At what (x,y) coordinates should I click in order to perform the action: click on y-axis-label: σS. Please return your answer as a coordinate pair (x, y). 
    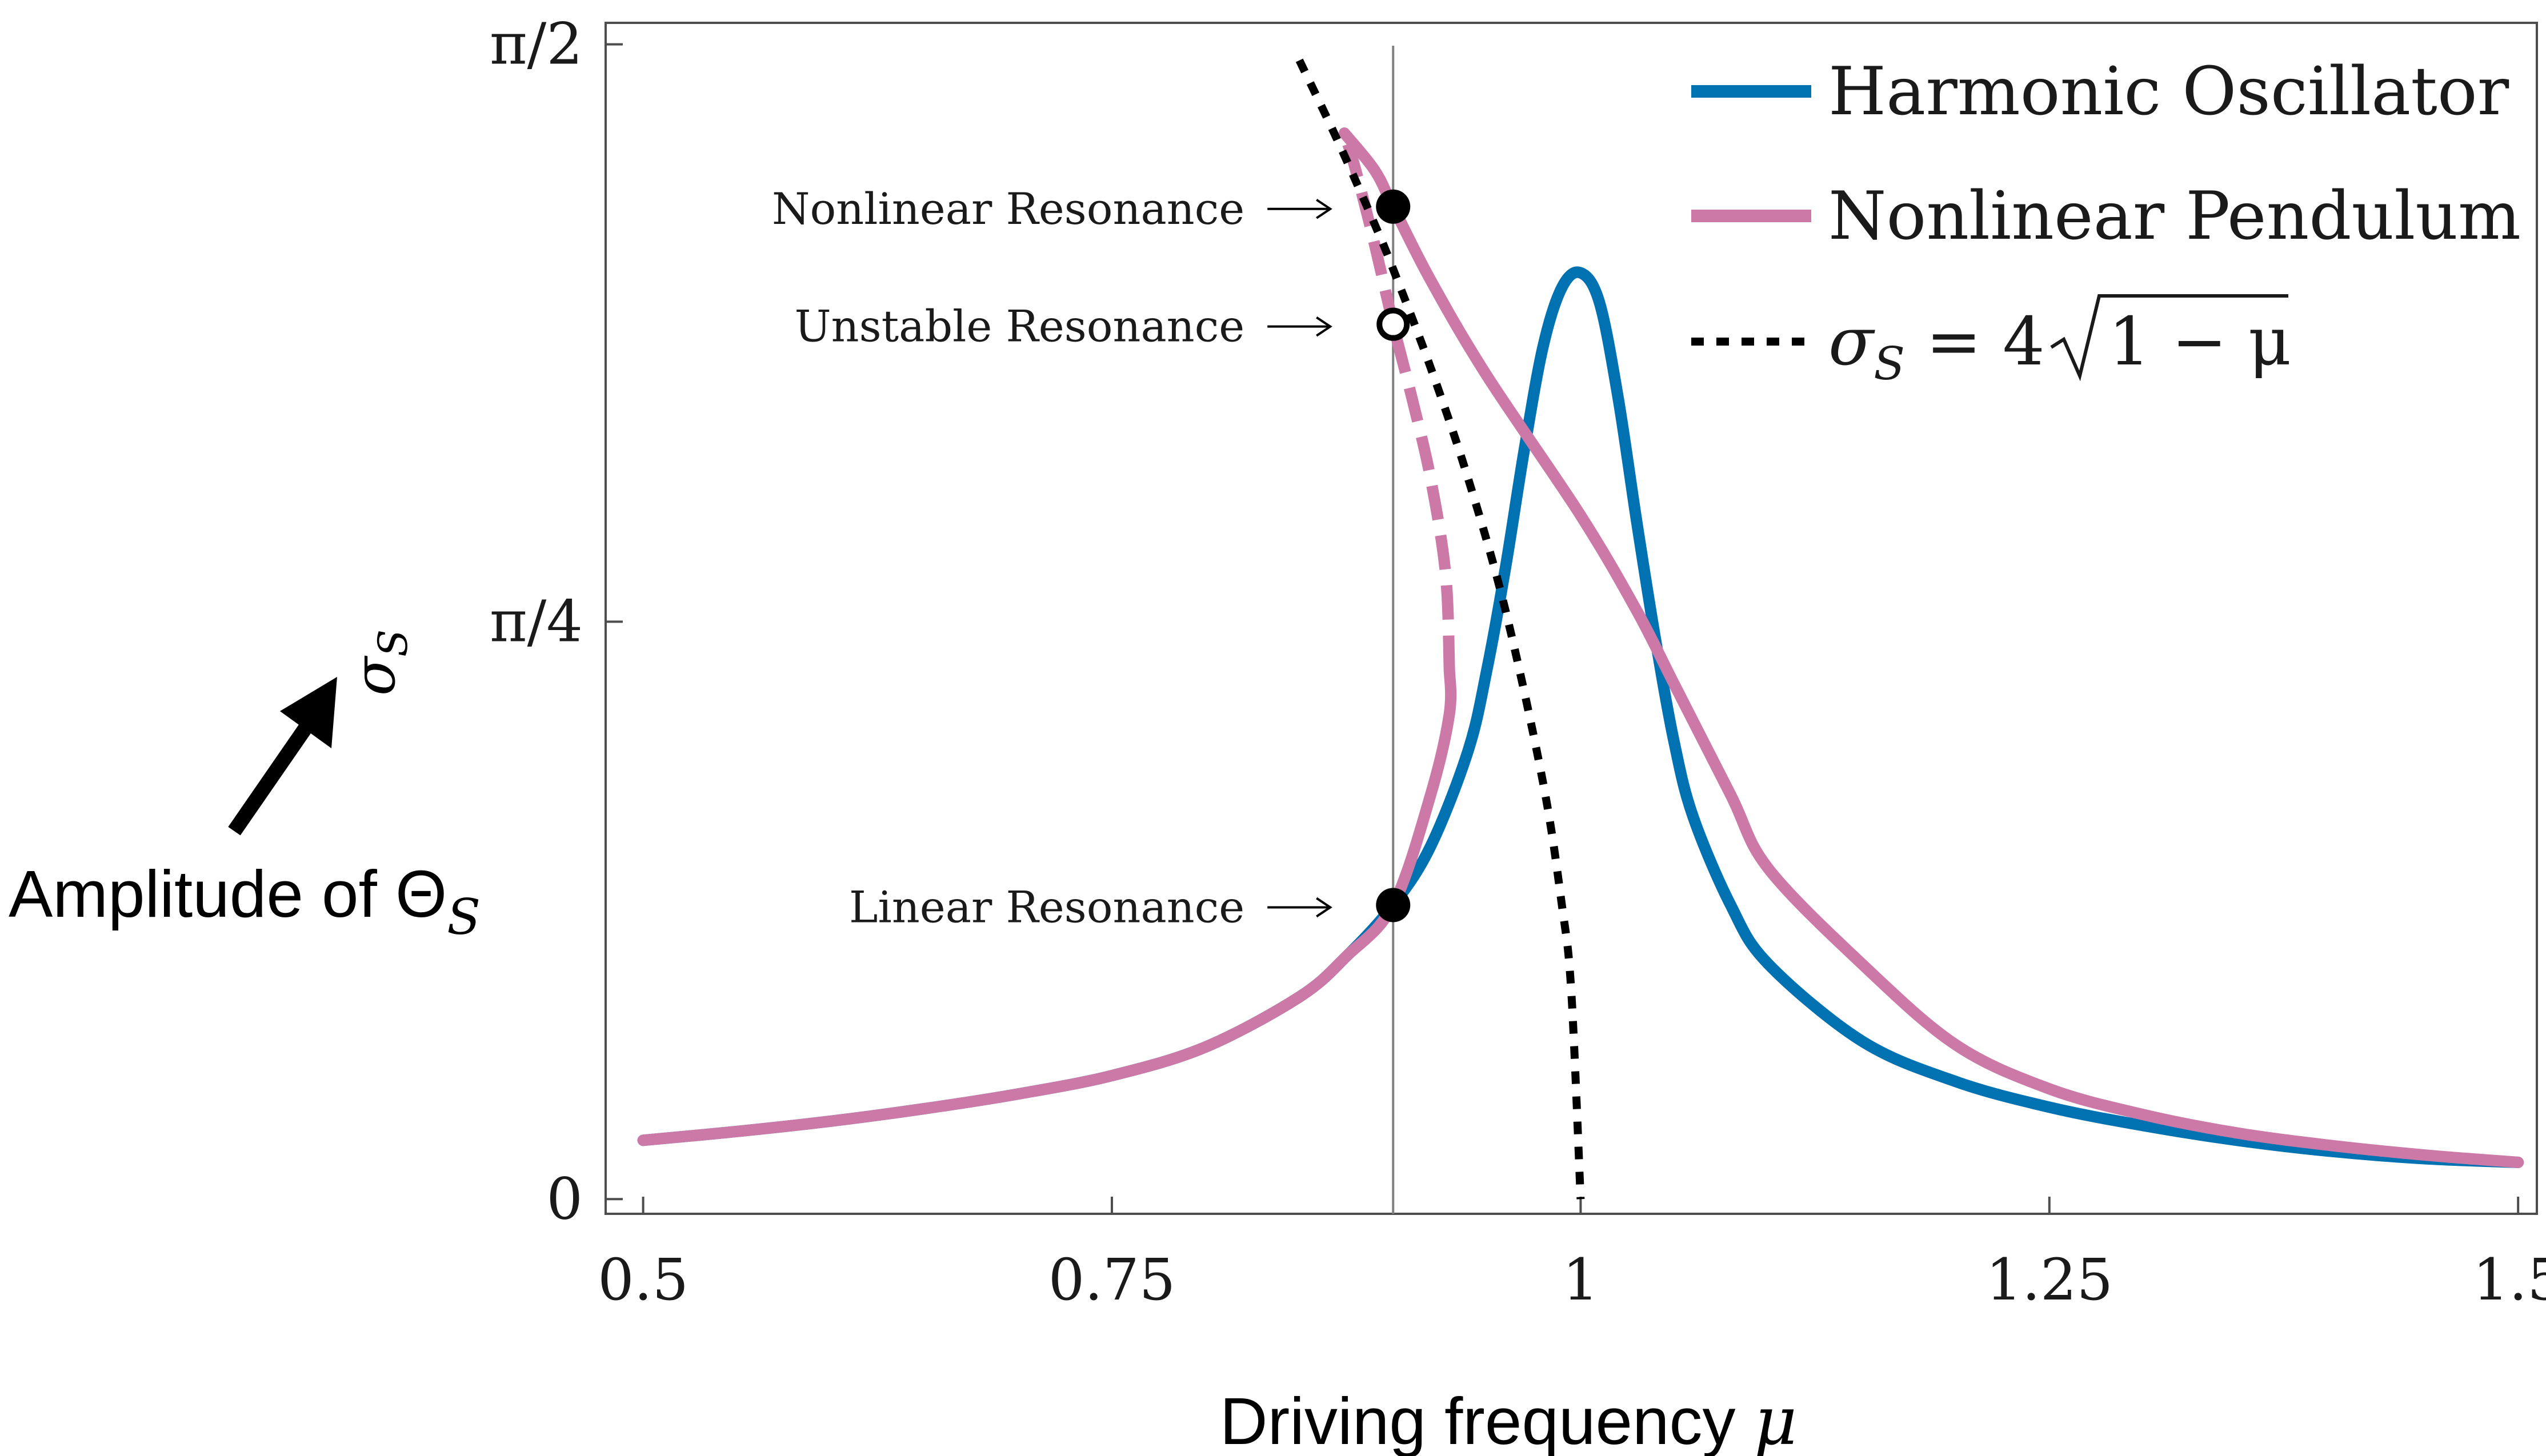
    Looking at the image, I should click on (379, 662).